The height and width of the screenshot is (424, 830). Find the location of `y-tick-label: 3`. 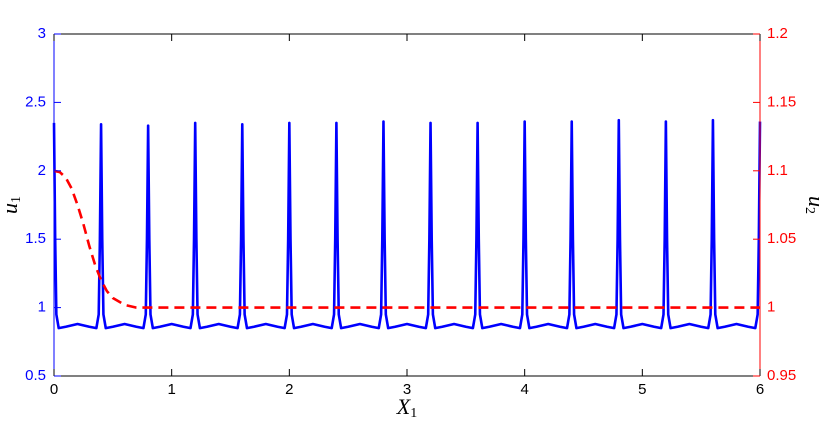

y-tick-label: 3 is located at coordinates (42, 33).